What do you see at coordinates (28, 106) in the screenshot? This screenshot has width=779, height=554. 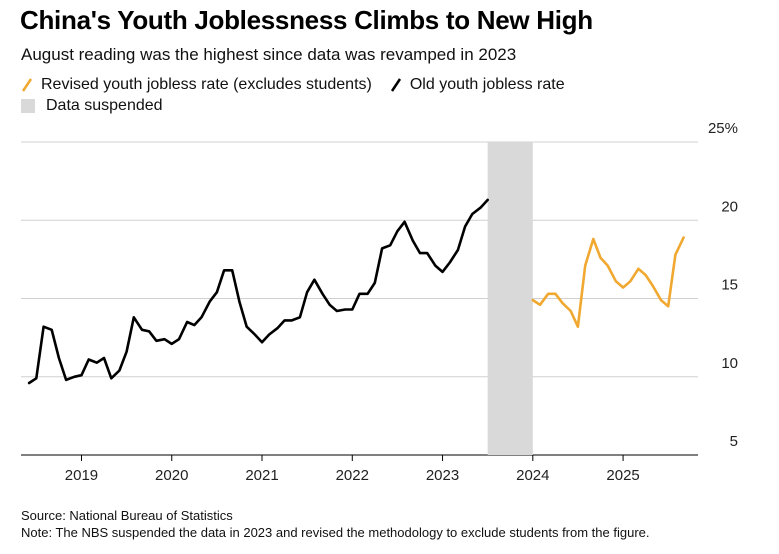 I see `legend-suspended-swatch-icon` at bounding box center [28, 106].